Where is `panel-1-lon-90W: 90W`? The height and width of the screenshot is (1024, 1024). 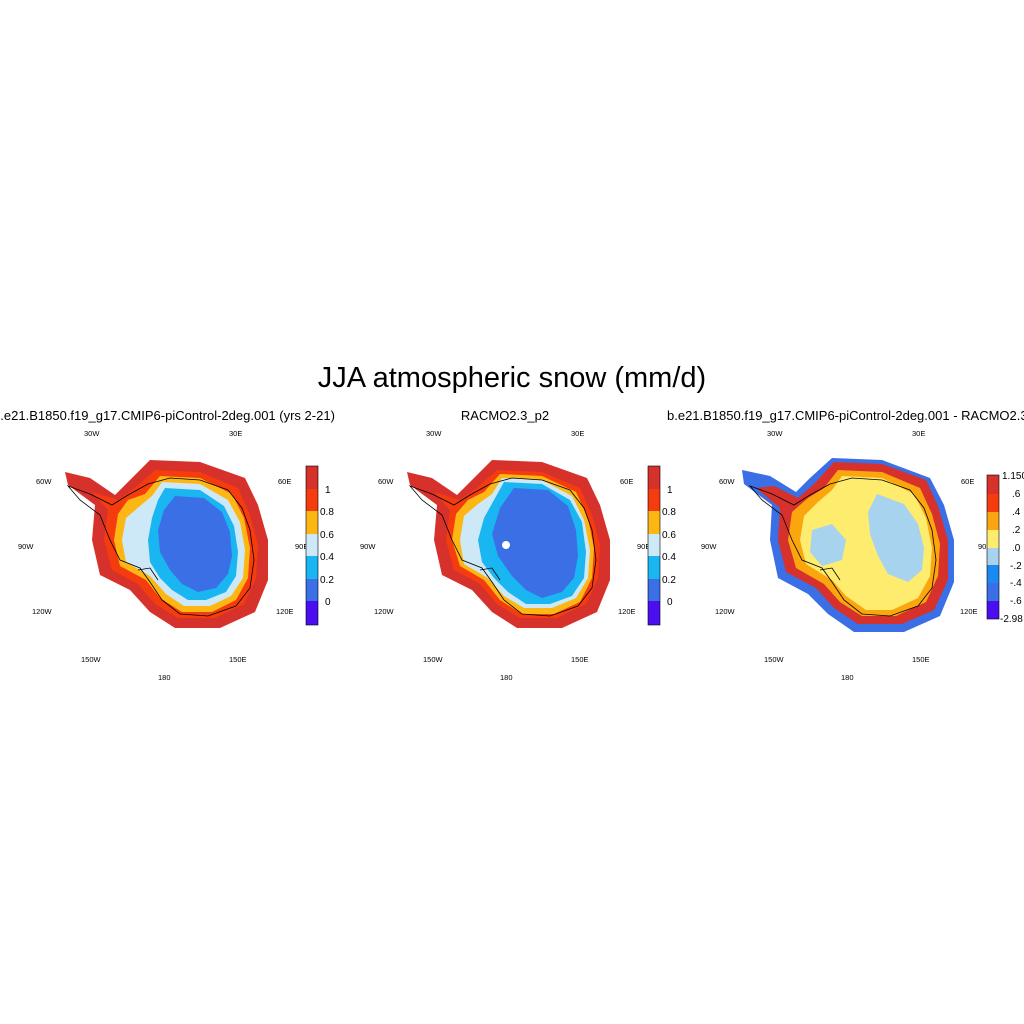
panel-1-lon-90W: 90W is located at coordinates (26, 546).